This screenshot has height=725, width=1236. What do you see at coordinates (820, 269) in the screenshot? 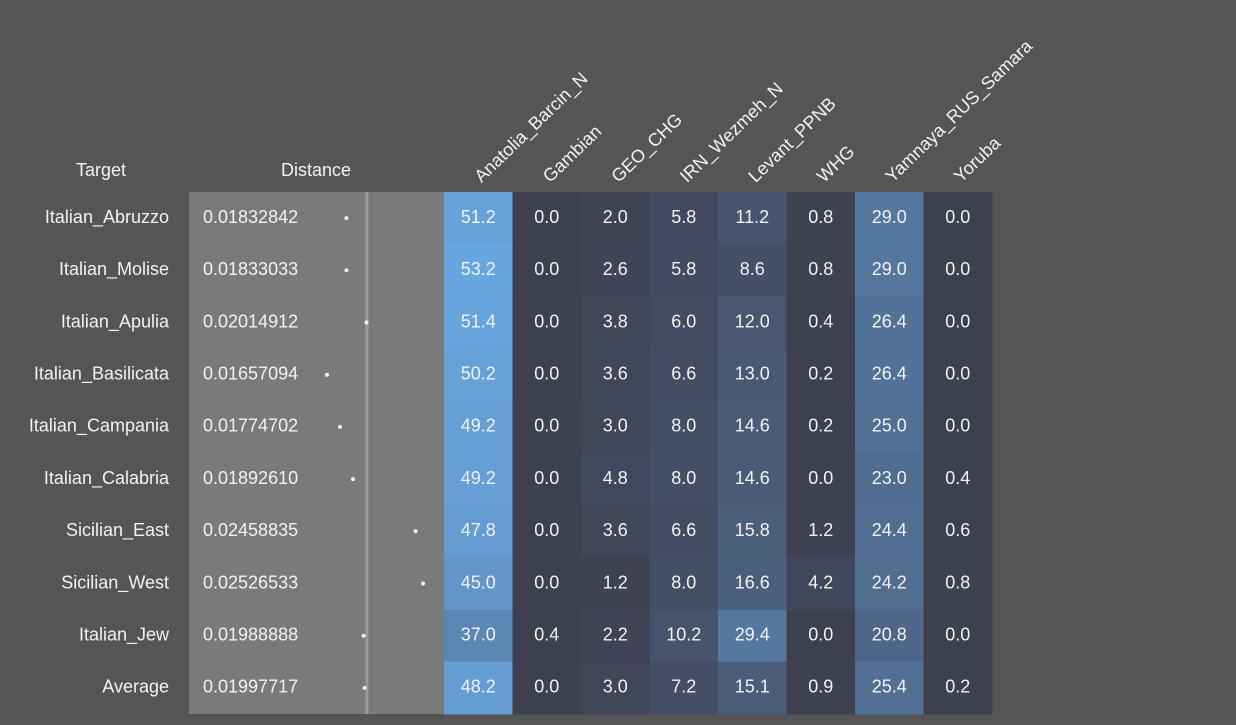
I see `cell-value: 0.8` at bounding box center [820, 269].